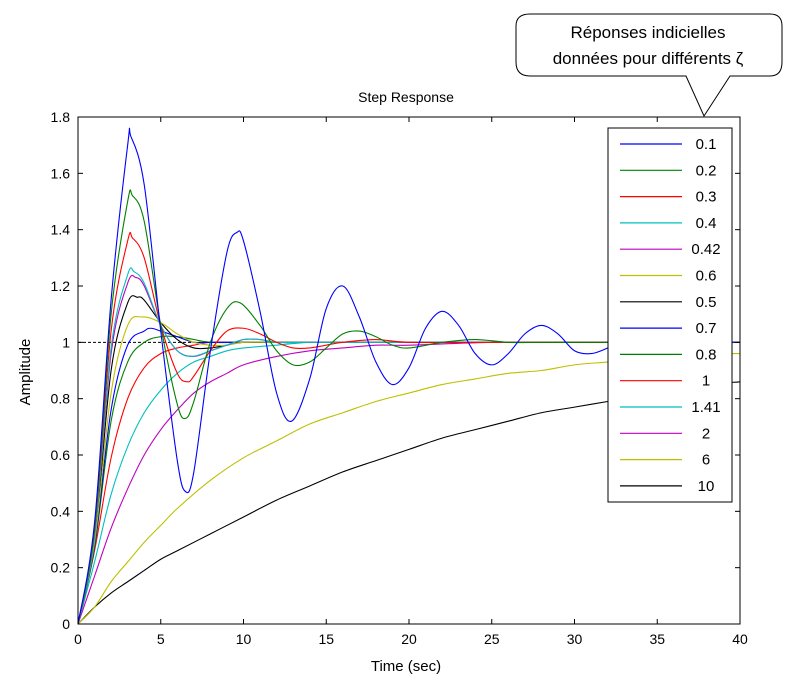 This screenshot has width=786, height=690. What do you see at coordinates (66, 342) in the screenshot?
I see `y-tick-label: 1` at bounding box center [66, 342].